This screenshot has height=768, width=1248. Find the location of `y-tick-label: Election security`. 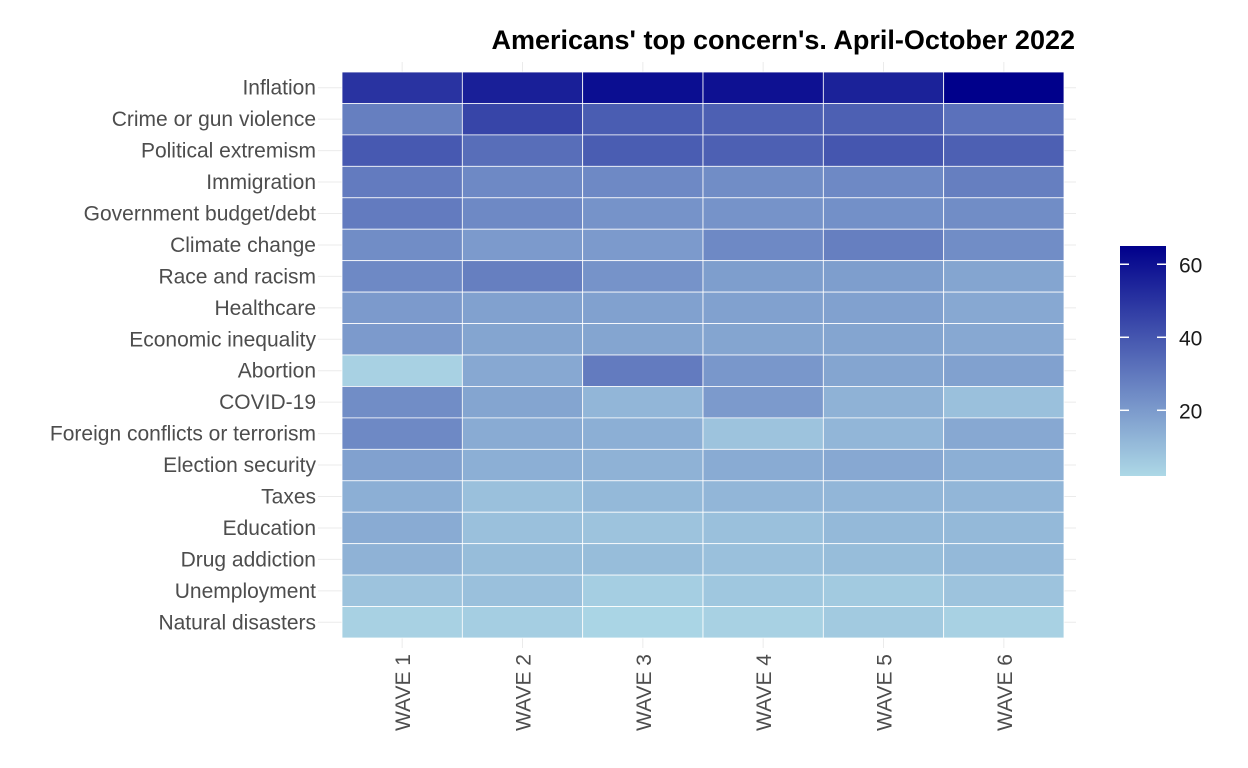

y-tick-label: Election security is located at coordinates (239, 465).